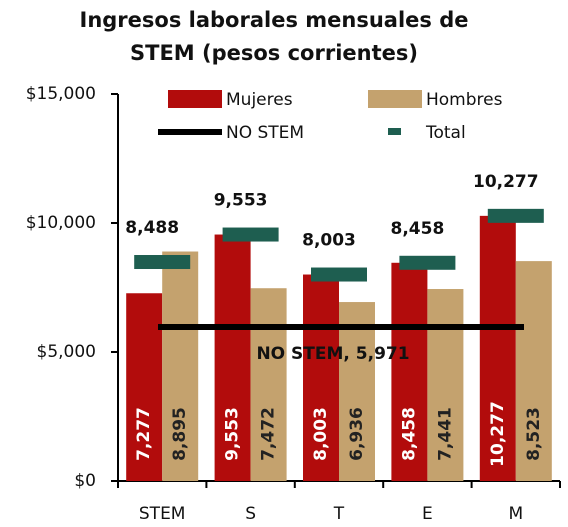  I want to click on bar-value-label: 10,277, so click(498, 434).